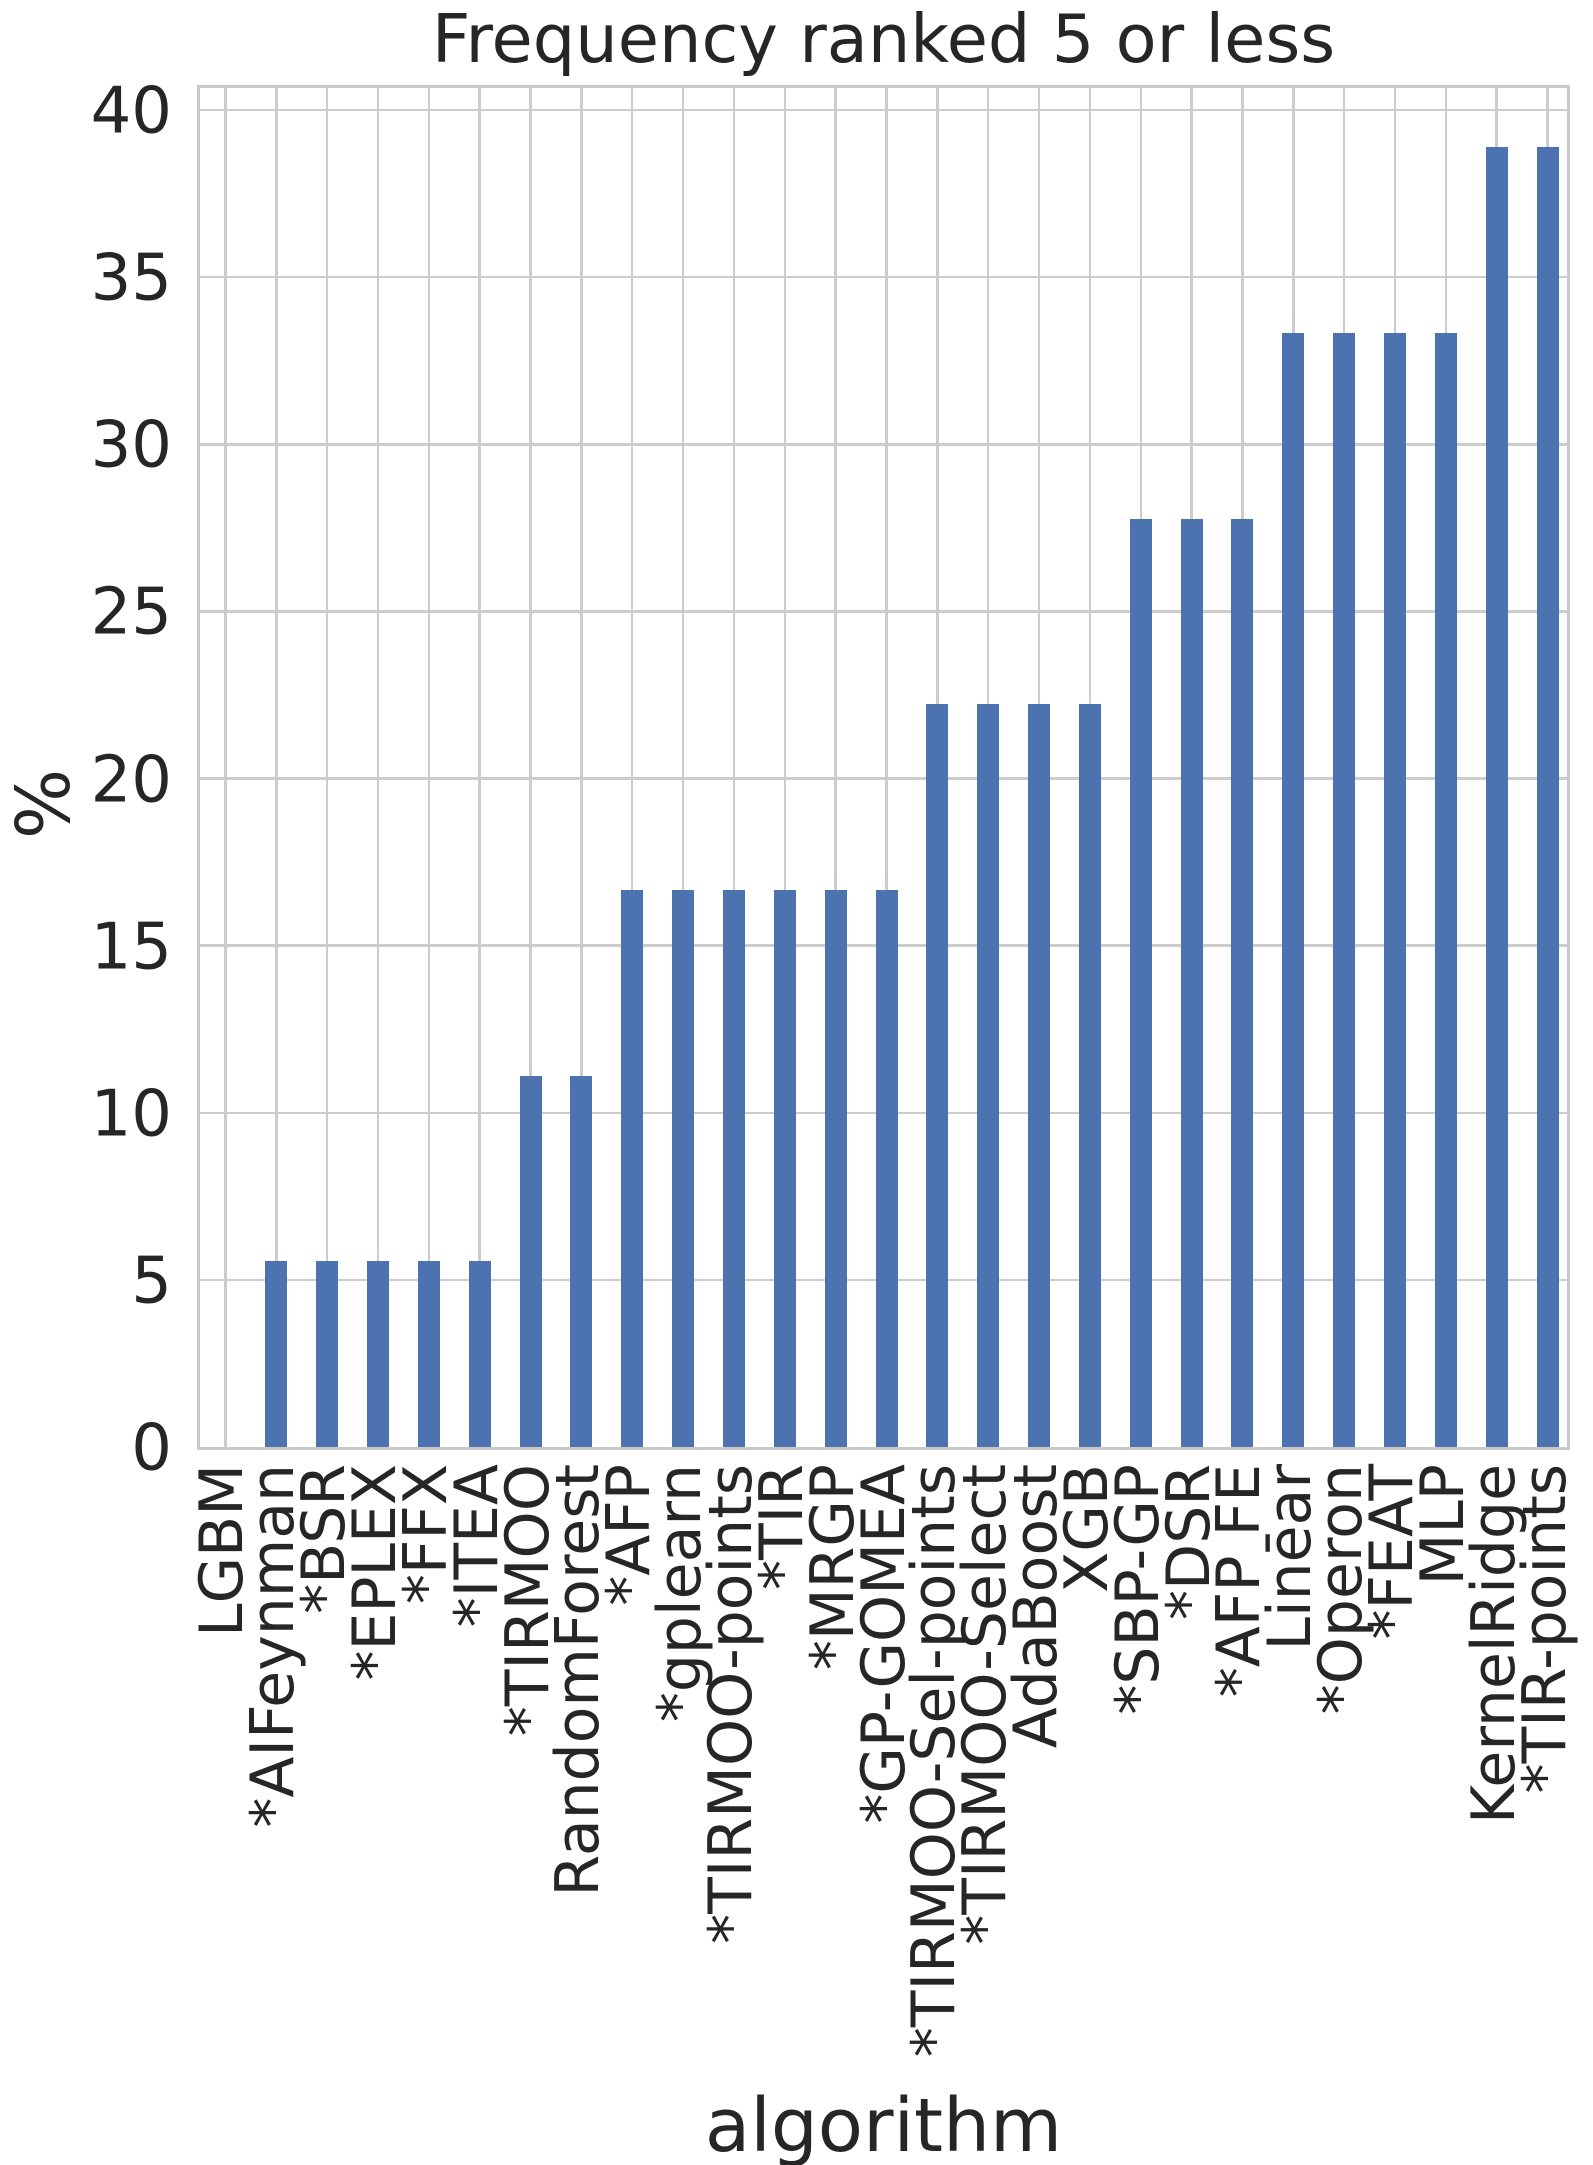  What do you see at coordinates (131, 446) in the screenshot?
I see `y-tick-label: 30` at bounding box center [131, 446].